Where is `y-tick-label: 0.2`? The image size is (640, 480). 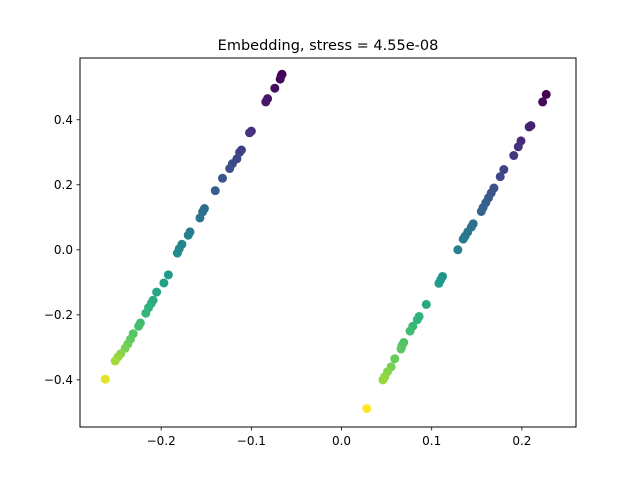 y-tick-label: 0.2 is located at coordinates (63, 185).